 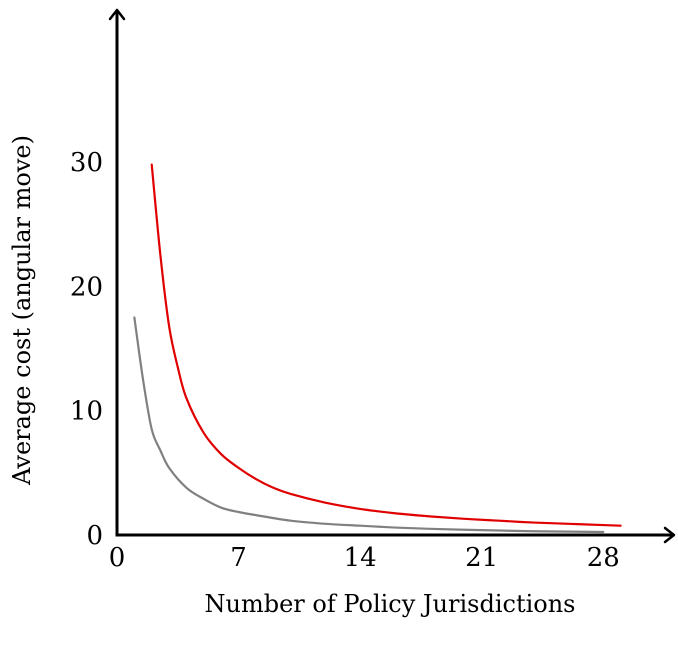 What do you see at coordinates (117, 14) in the screenshot?
I see `y-axis-arrowhead` at bounding box center [117, 14].